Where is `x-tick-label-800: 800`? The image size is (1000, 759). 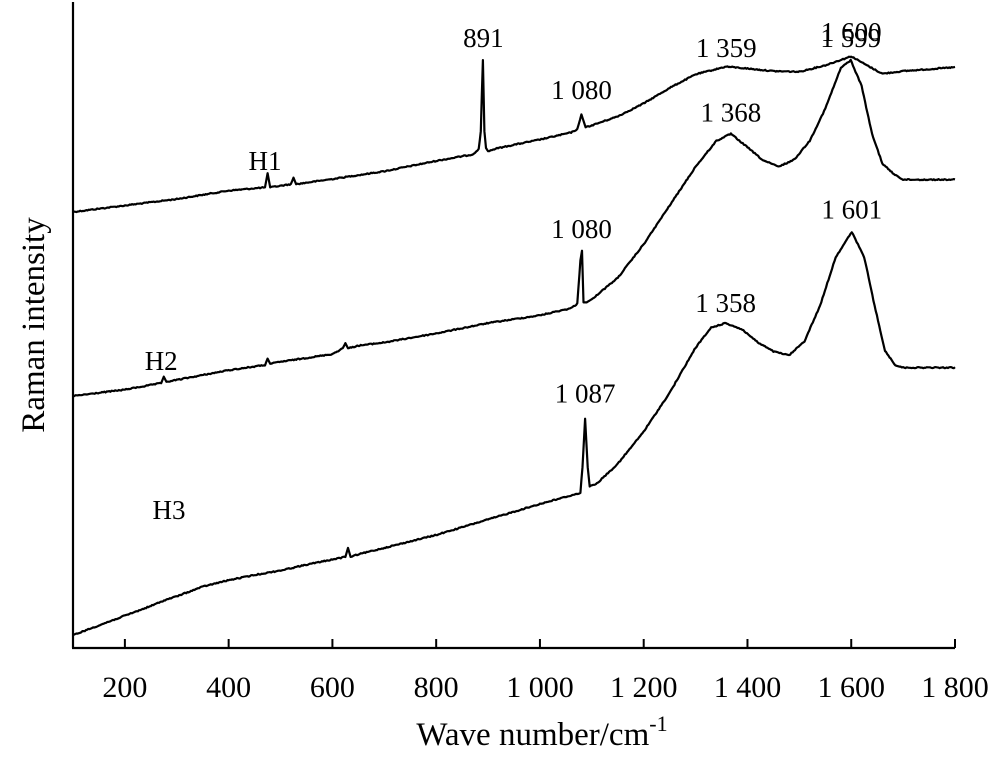
x-tick-label-800: 800 is located at coordinates (436, 687).